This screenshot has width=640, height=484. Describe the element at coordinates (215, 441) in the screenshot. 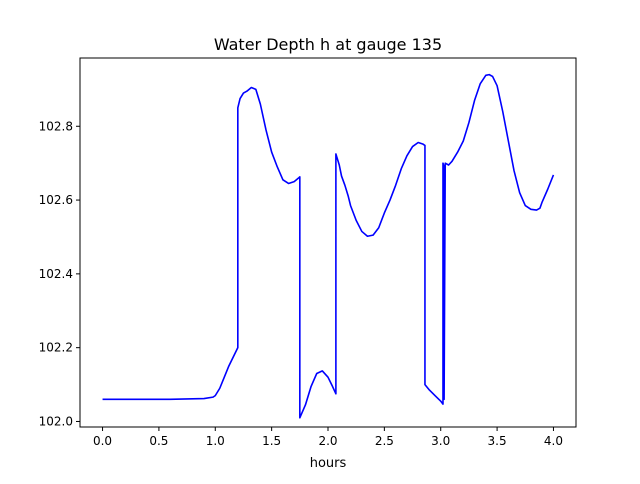

I see `x-tick-label: 1.0` at that location.